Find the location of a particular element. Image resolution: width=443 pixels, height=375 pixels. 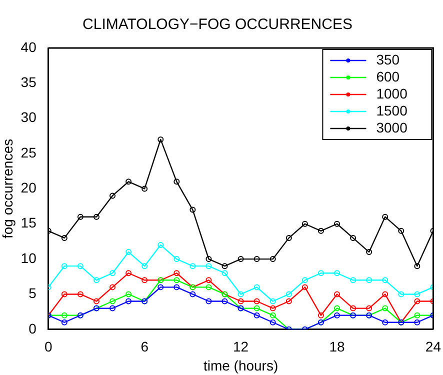

y-tick-label: 25 is located at coordinates (28, 152).